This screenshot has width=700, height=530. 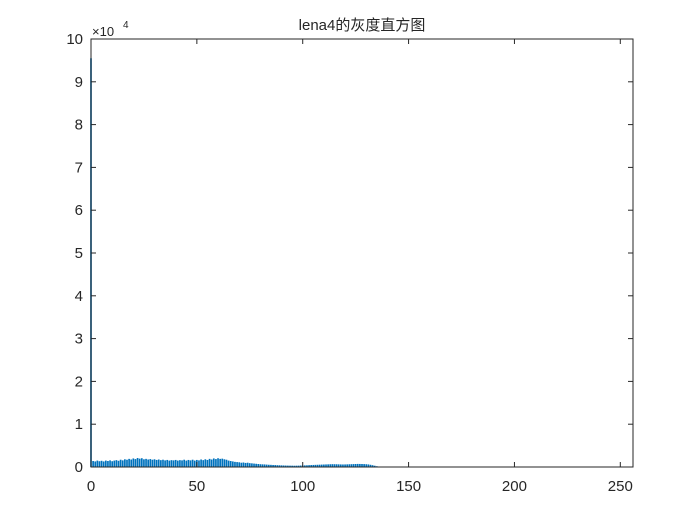 I want to click on y-tick-label: 5, so click(x=79, y=253).